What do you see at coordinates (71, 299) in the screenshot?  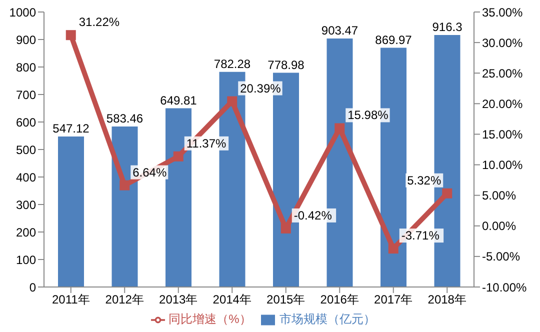 I see `x-tick-label: 2011年` at bounding box center [71, 299].